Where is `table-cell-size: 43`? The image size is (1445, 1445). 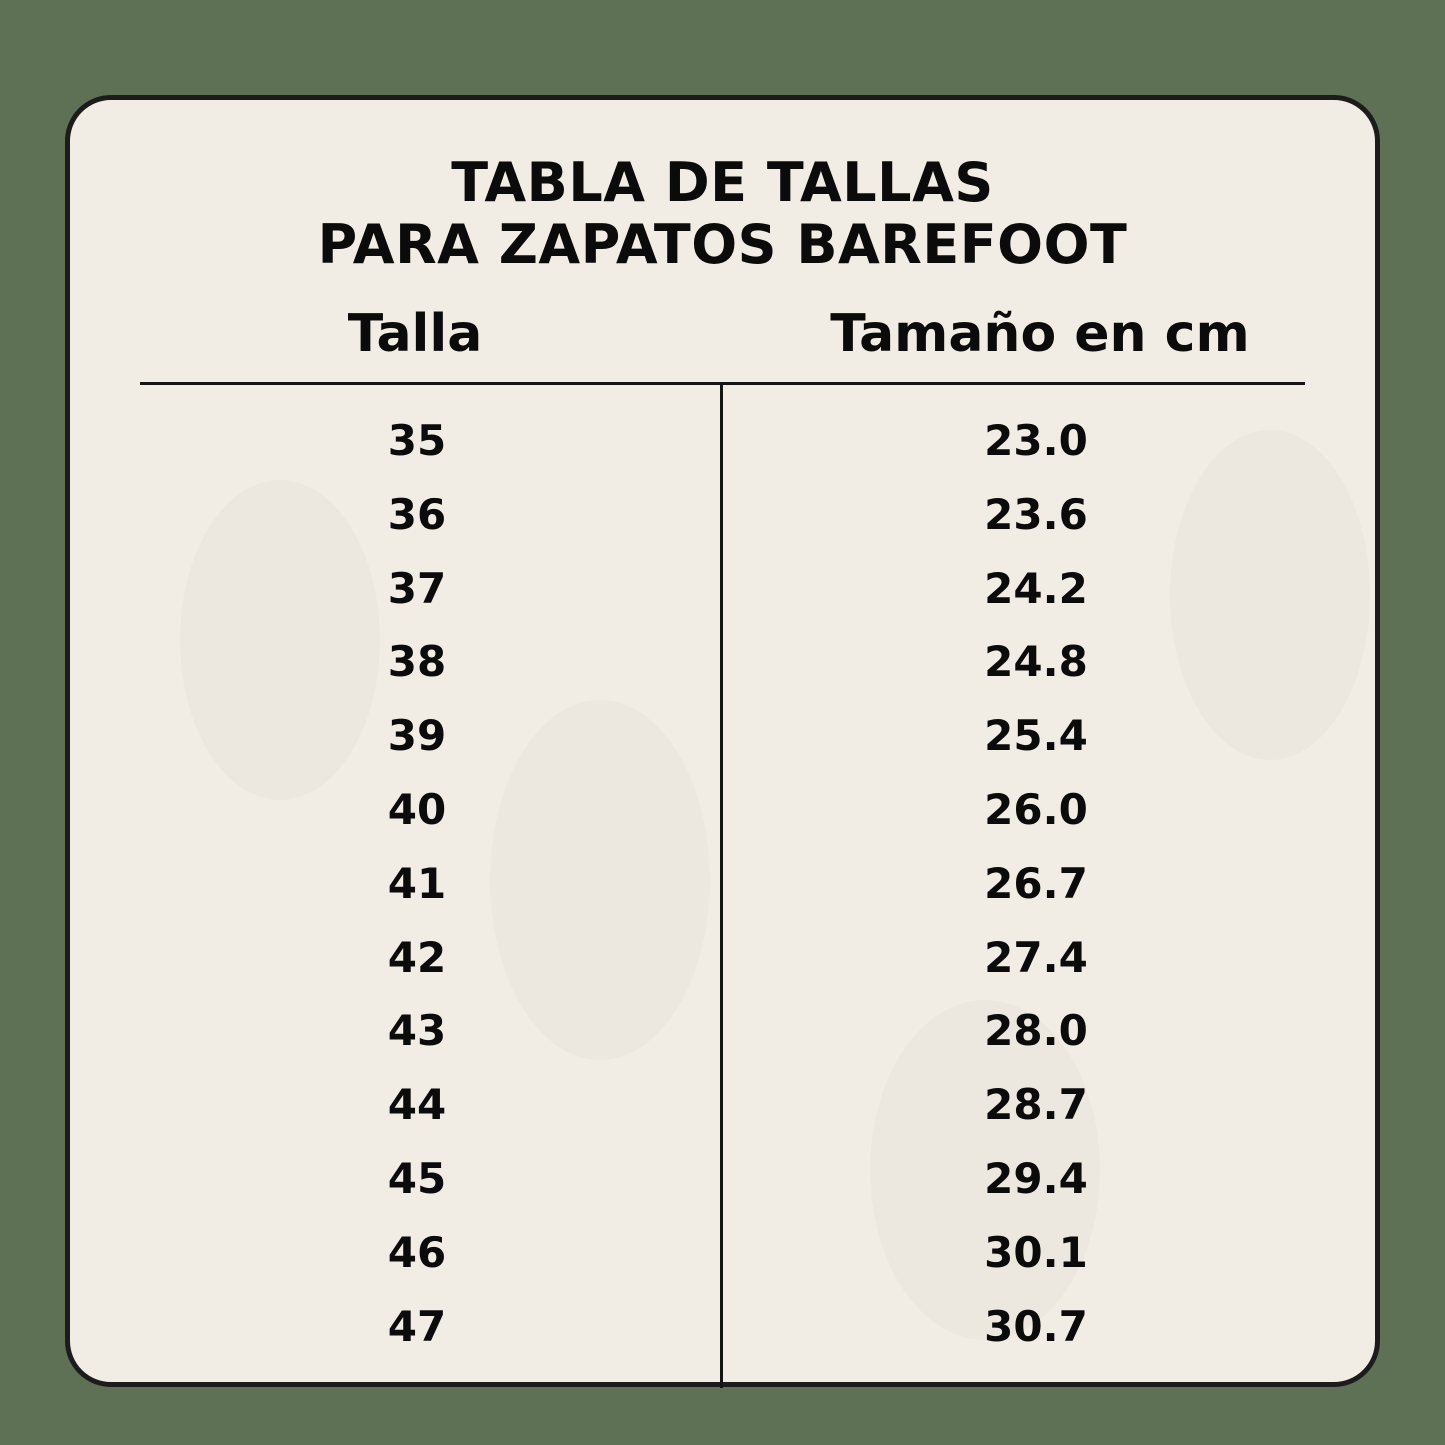 table-cell-size: 43 is located at coordinates (417, 1031).